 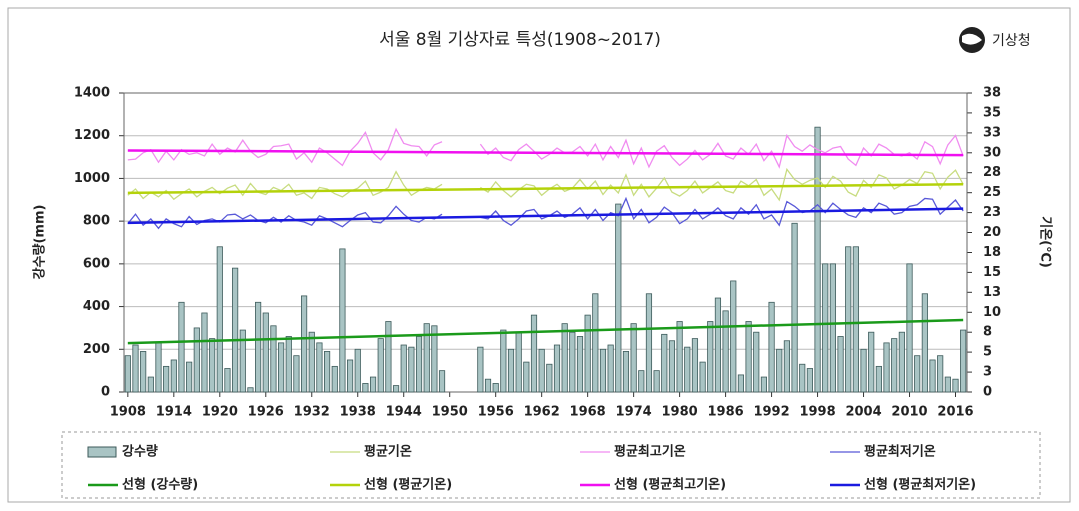 What do you see at coordinates (450, 412) in the screenshot?
I see `x-tick-label: 1950` at bounding box center [450, 412].